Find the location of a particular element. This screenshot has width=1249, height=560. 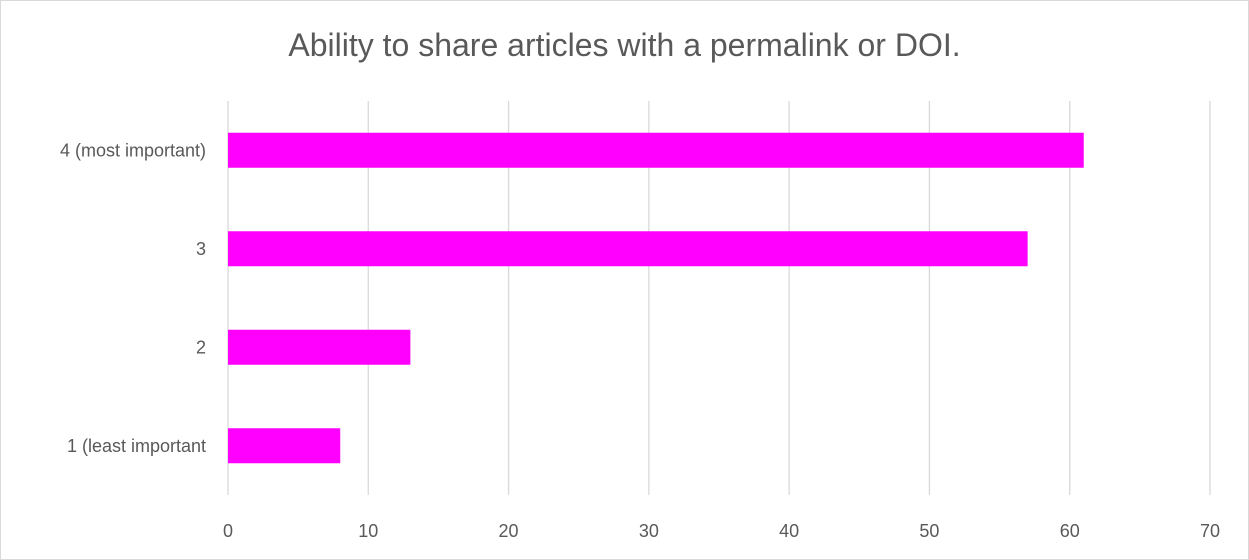

x-tick-label: 10 is located at coordinates (368, 531).